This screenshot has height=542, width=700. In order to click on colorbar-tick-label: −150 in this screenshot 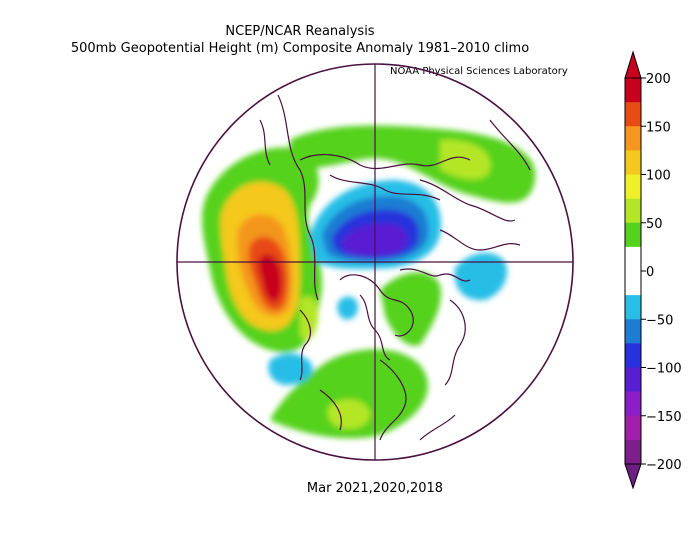, I will do `click(664, 417)`.